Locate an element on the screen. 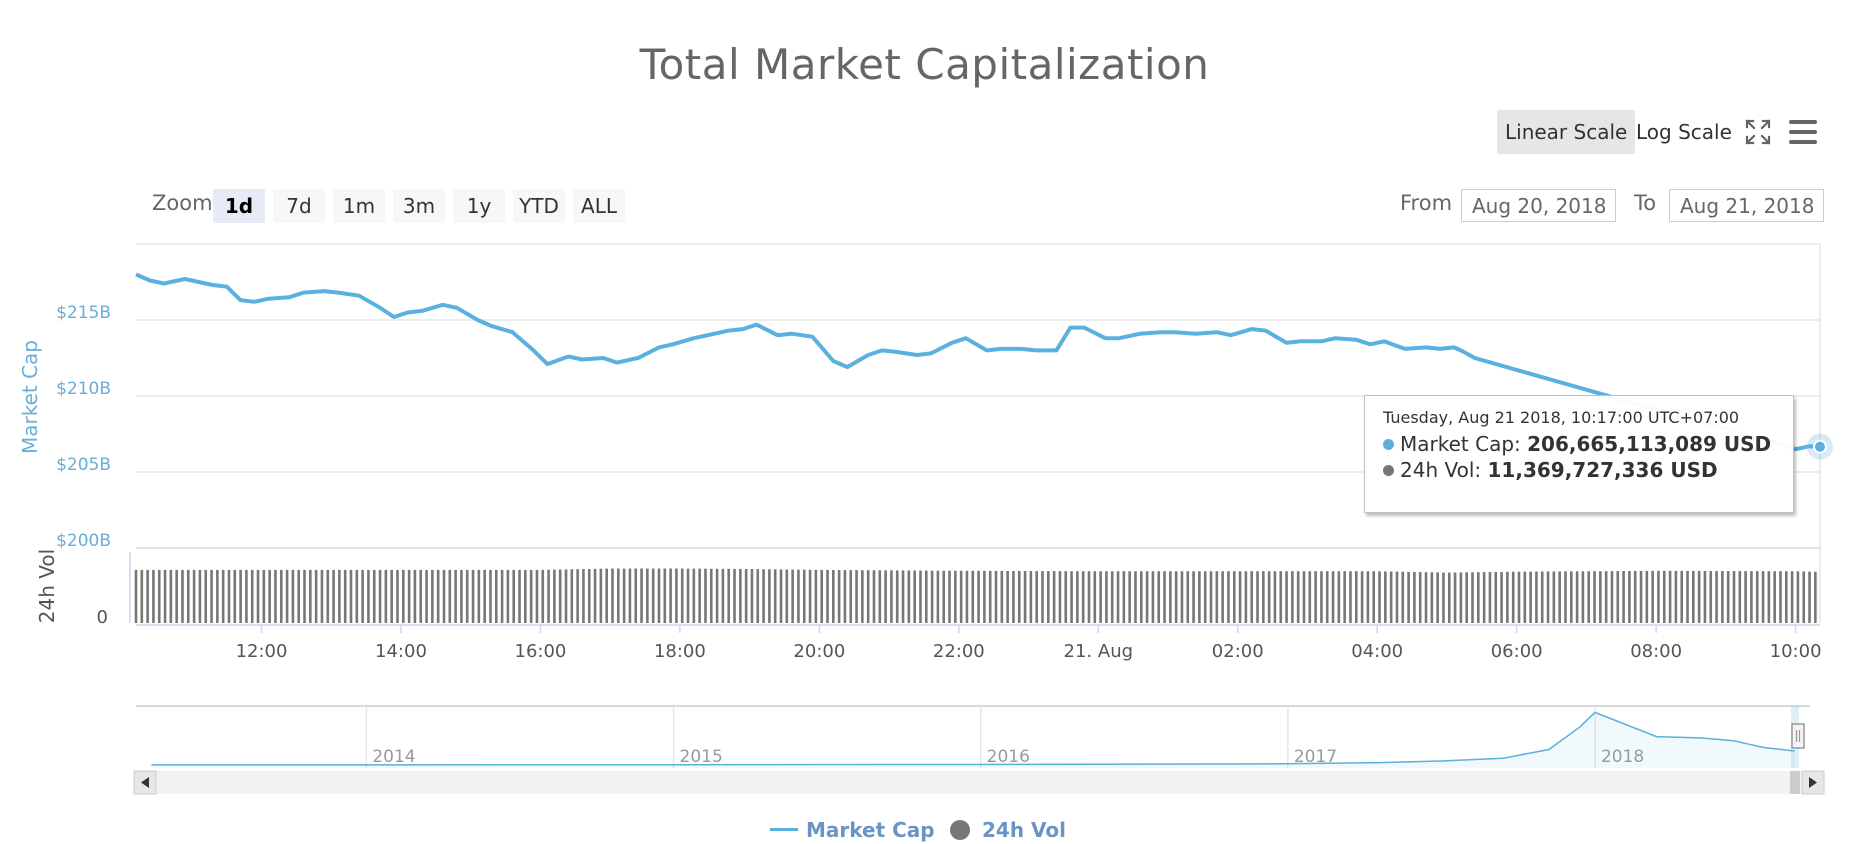  zoom-1y-button: 1y is located at coordinates (479, 206).